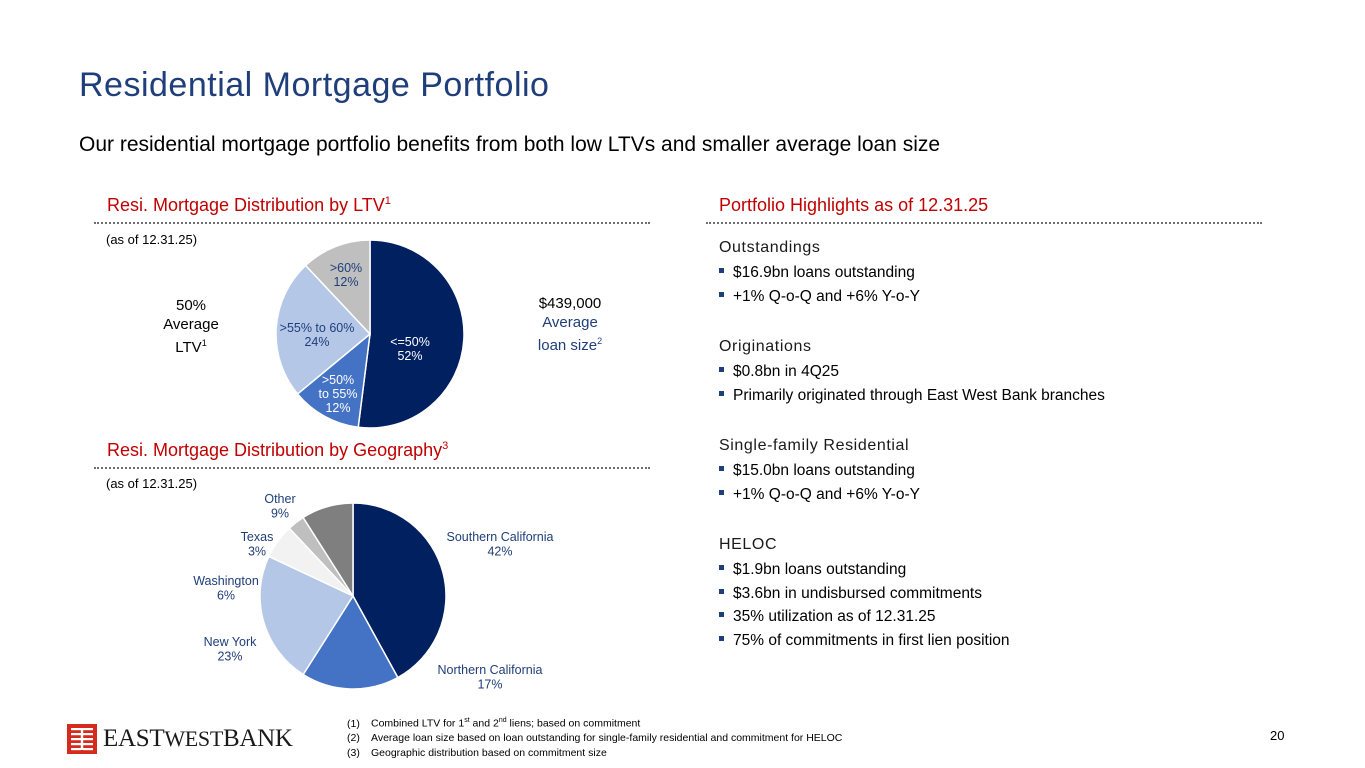 This screenshot has width=1365, height=768. Describe the element at coordinates (817, 471) in the screenshot. I see `highlight-item: $15.0bn loans outstanding` at that location.